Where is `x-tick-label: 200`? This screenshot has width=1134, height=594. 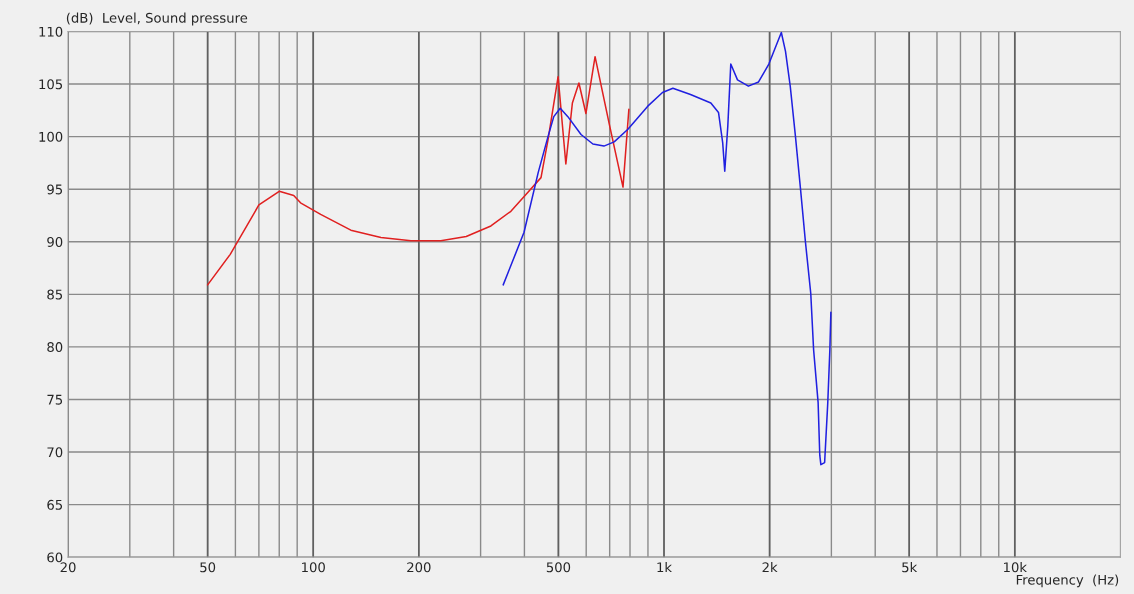
x-tick-label: 200 is located at coordinates (419, 567).